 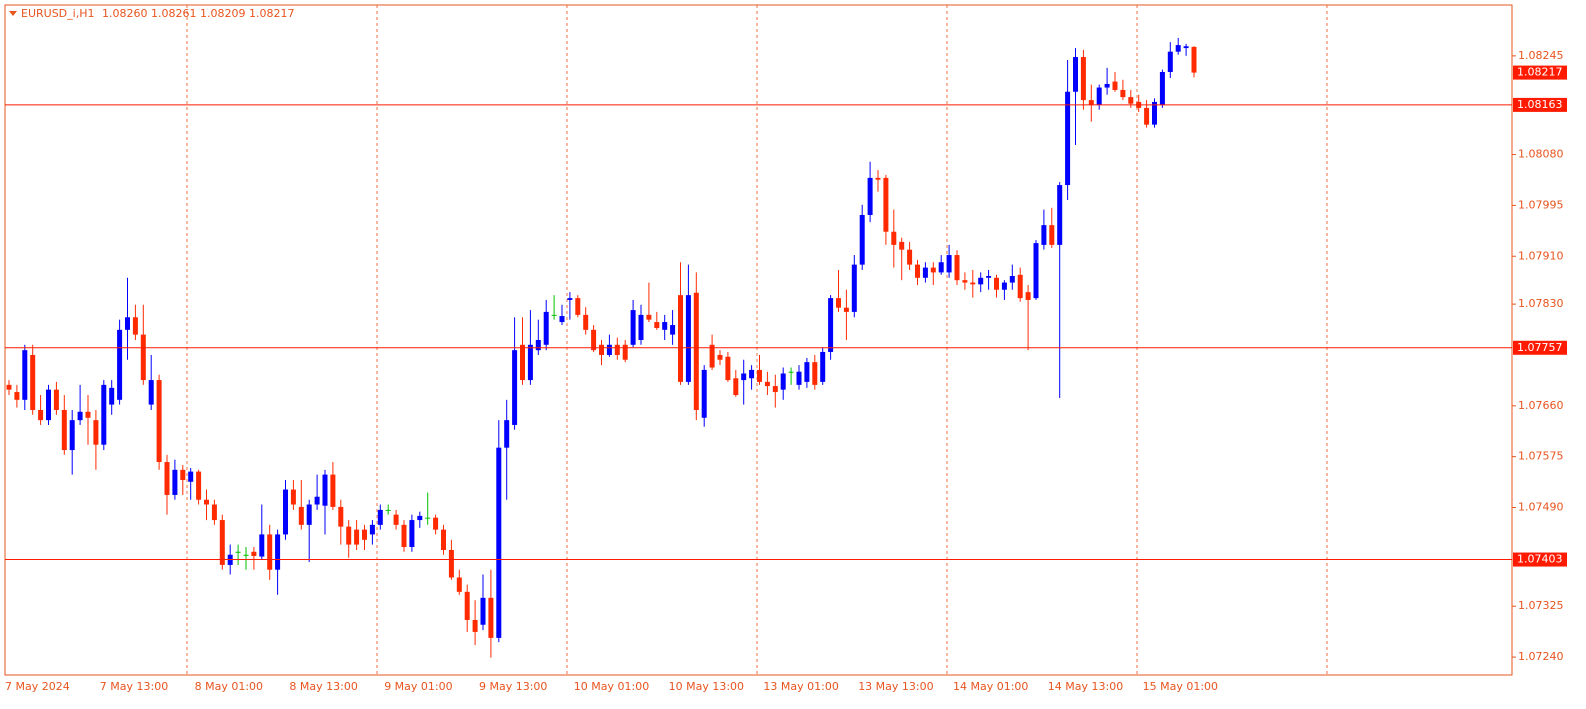 What do you see at coordinates (1180, 686) in the screenshot?
I see `x-tick-label: 15 May 01:00` at bounding box center [1180, 686].